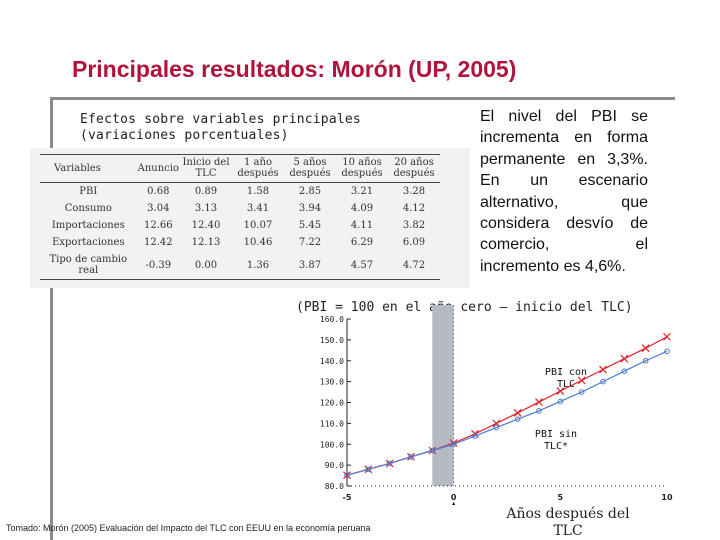  What do you see at coordinates (362, 208) in the screenshot?
I see `table-cell: 4.09` at bounding box center [362, 208].